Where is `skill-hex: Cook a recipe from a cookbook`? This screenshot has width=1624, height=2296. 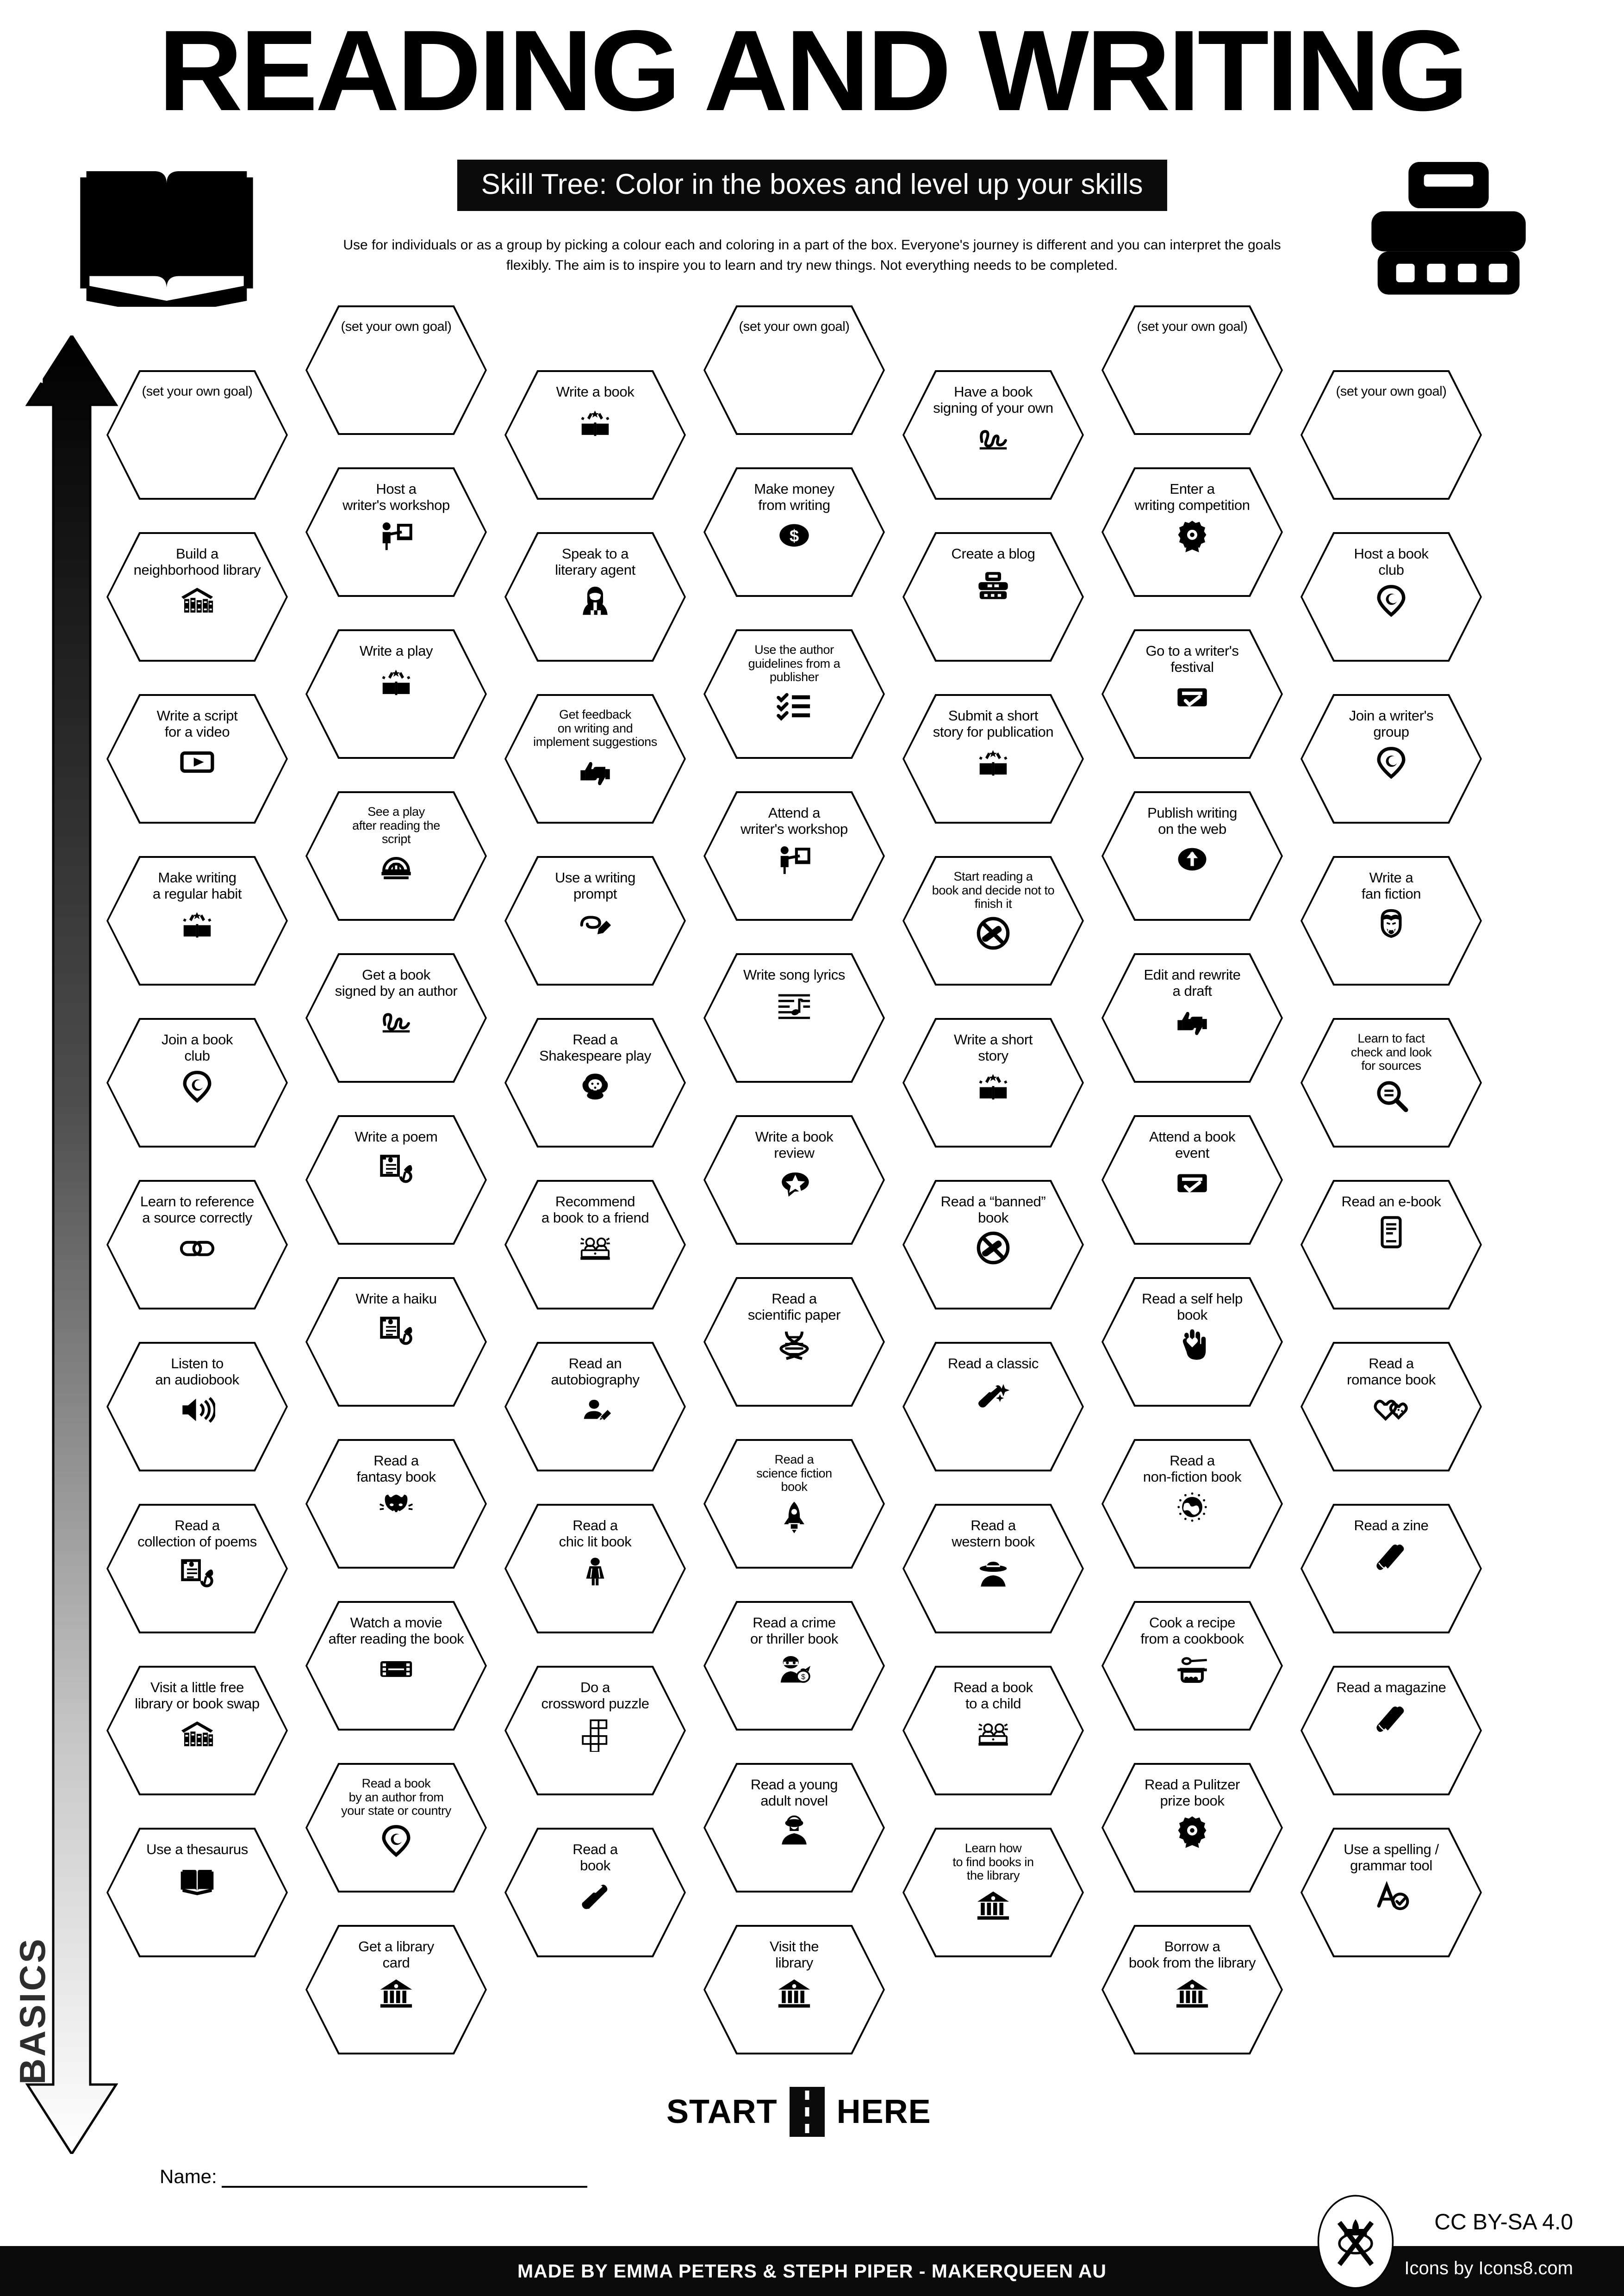
skill-hex: Cook a recipe from a cookbook is located at coordinates (1192, 1666).